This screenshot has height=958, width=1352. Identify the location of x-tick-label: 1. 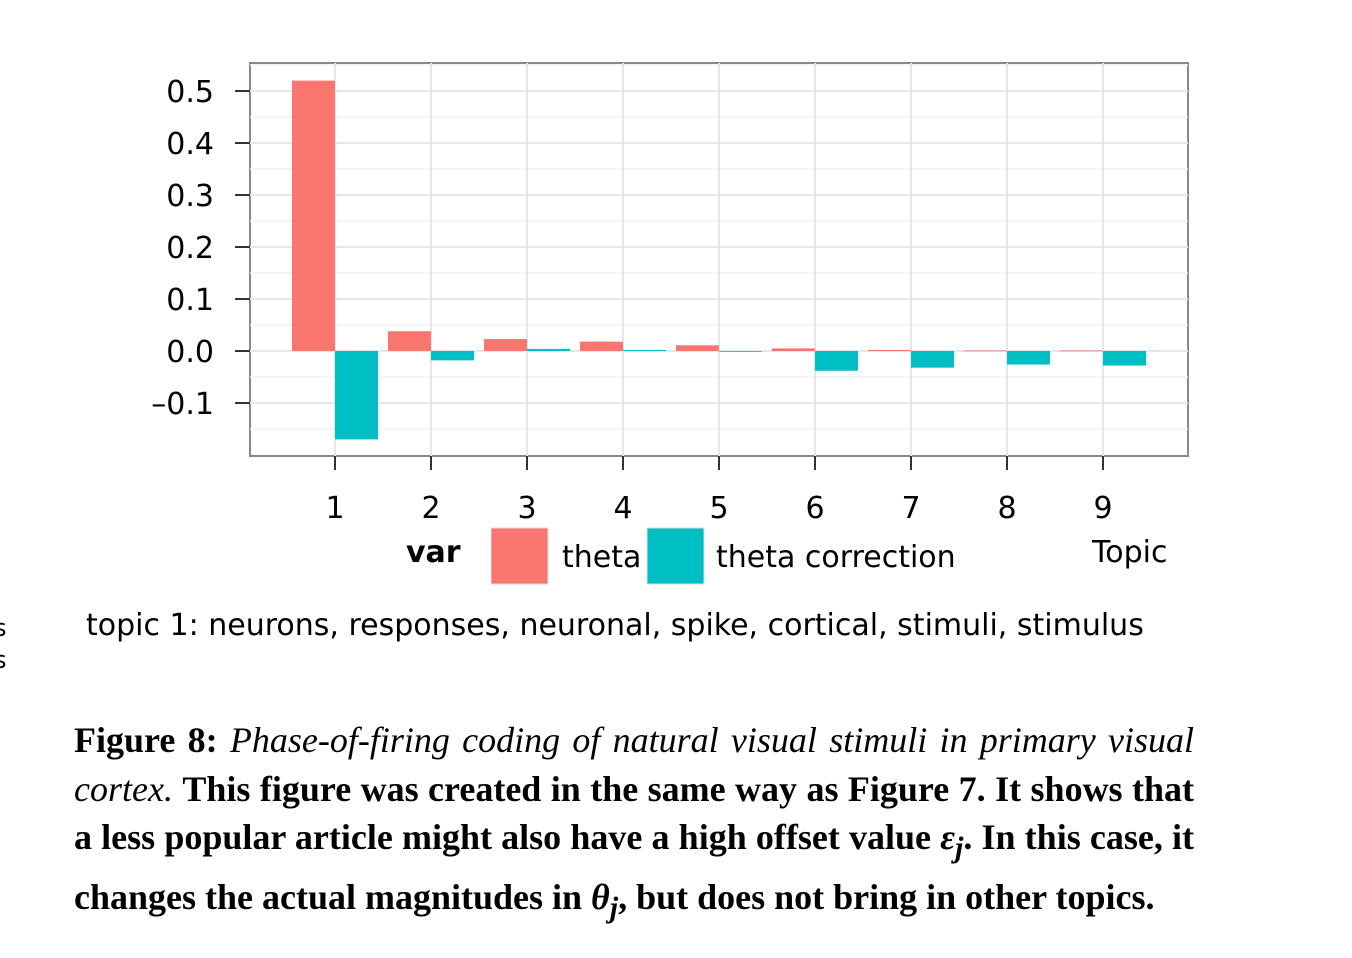
(334, 508).